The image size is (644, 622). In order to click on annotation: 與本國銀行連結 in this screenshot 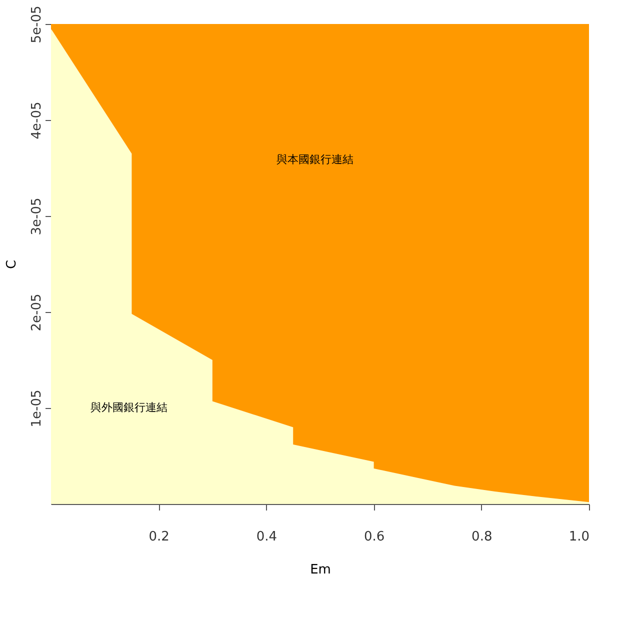, I will do `click(315, 159)`.